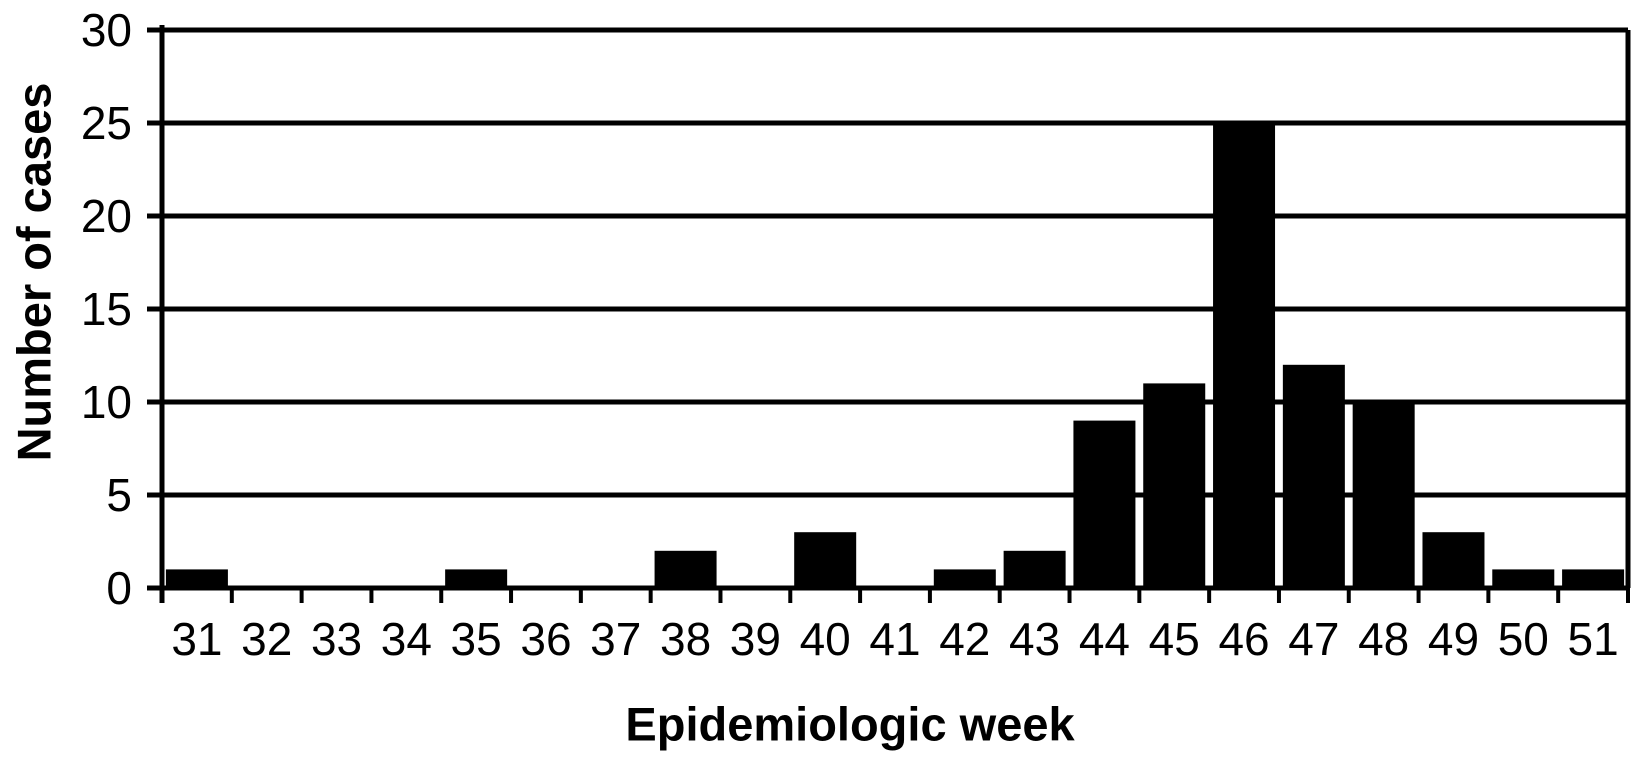  I want to click on x-tick-label-46: 46, so click(1243, 639).